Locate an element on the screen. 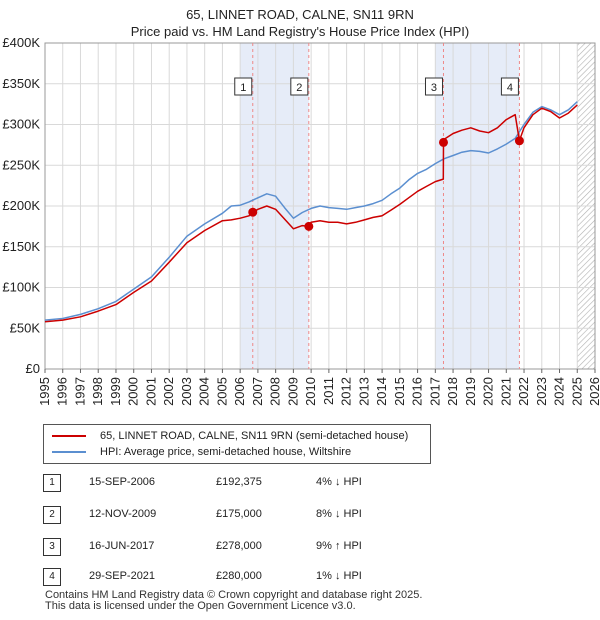 The image size is (600, 620). x-tick-label: 1998 is located at coordinates (97, 391).